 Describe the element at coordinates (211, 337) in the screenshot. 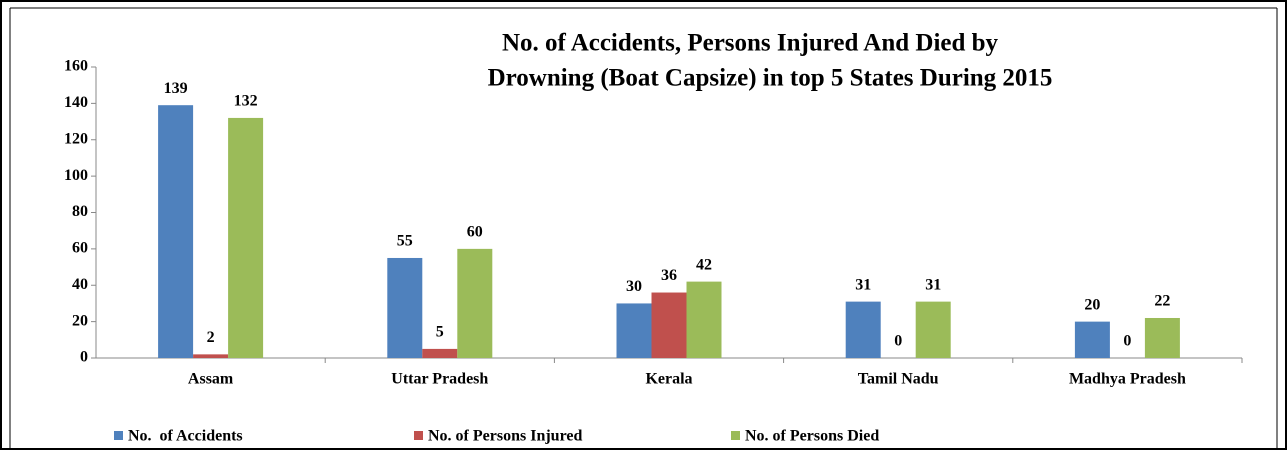

I see `data-label: 2` at that location.